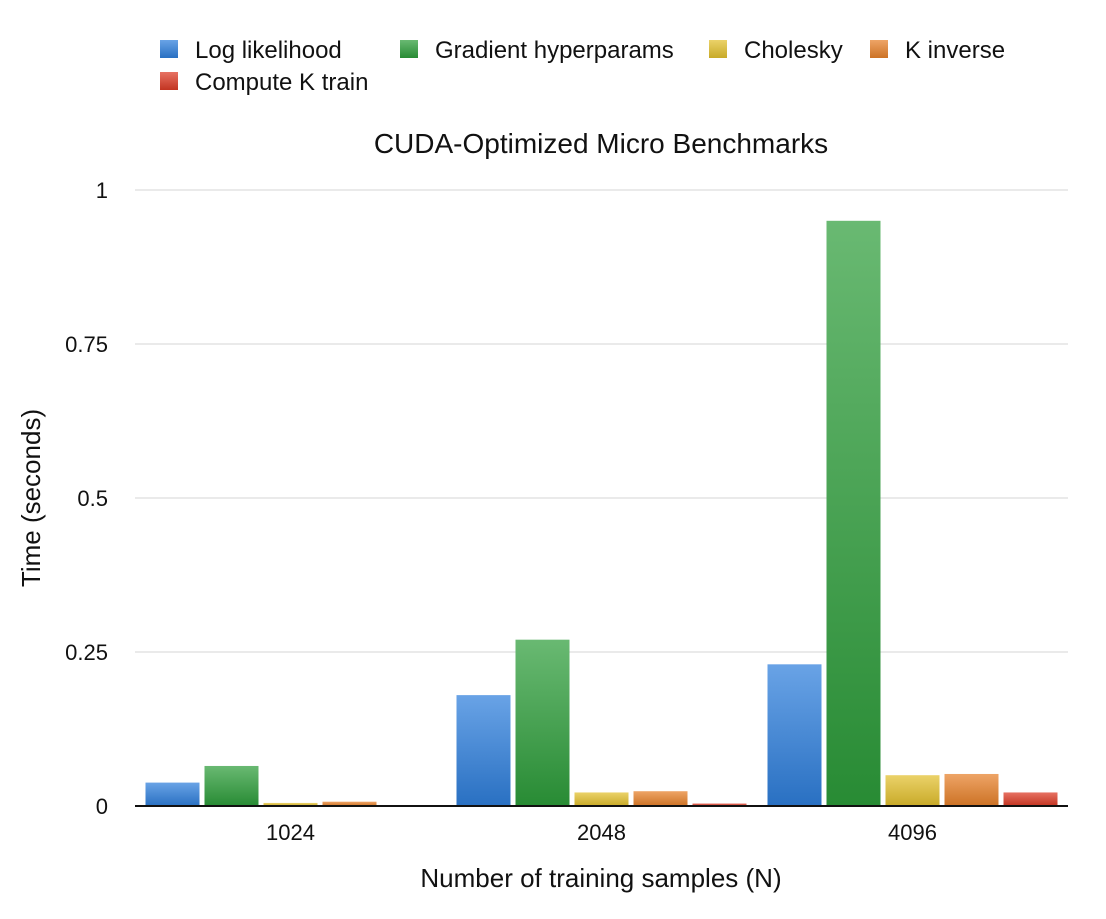 The image size is (1106, 919). What do you see at coordinates (719, 804) in the screenshot?
I see `bar-compute-k-train-2048` at bounding box center [719, 804].